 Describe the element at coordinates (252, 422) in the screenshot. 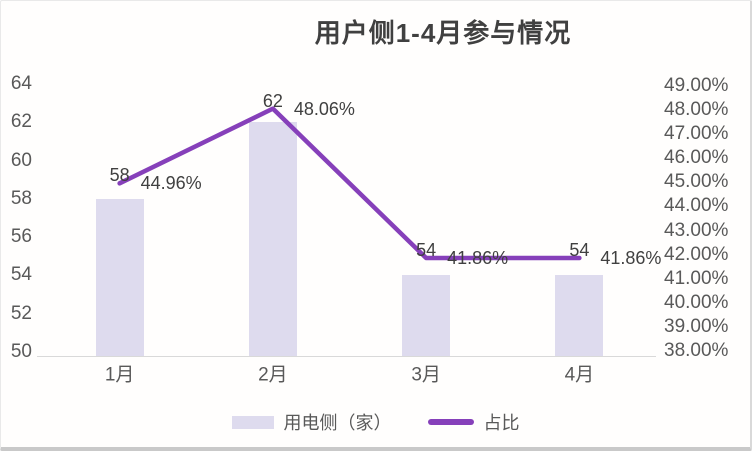

I see `bar-series-swatch-icon` at that location.